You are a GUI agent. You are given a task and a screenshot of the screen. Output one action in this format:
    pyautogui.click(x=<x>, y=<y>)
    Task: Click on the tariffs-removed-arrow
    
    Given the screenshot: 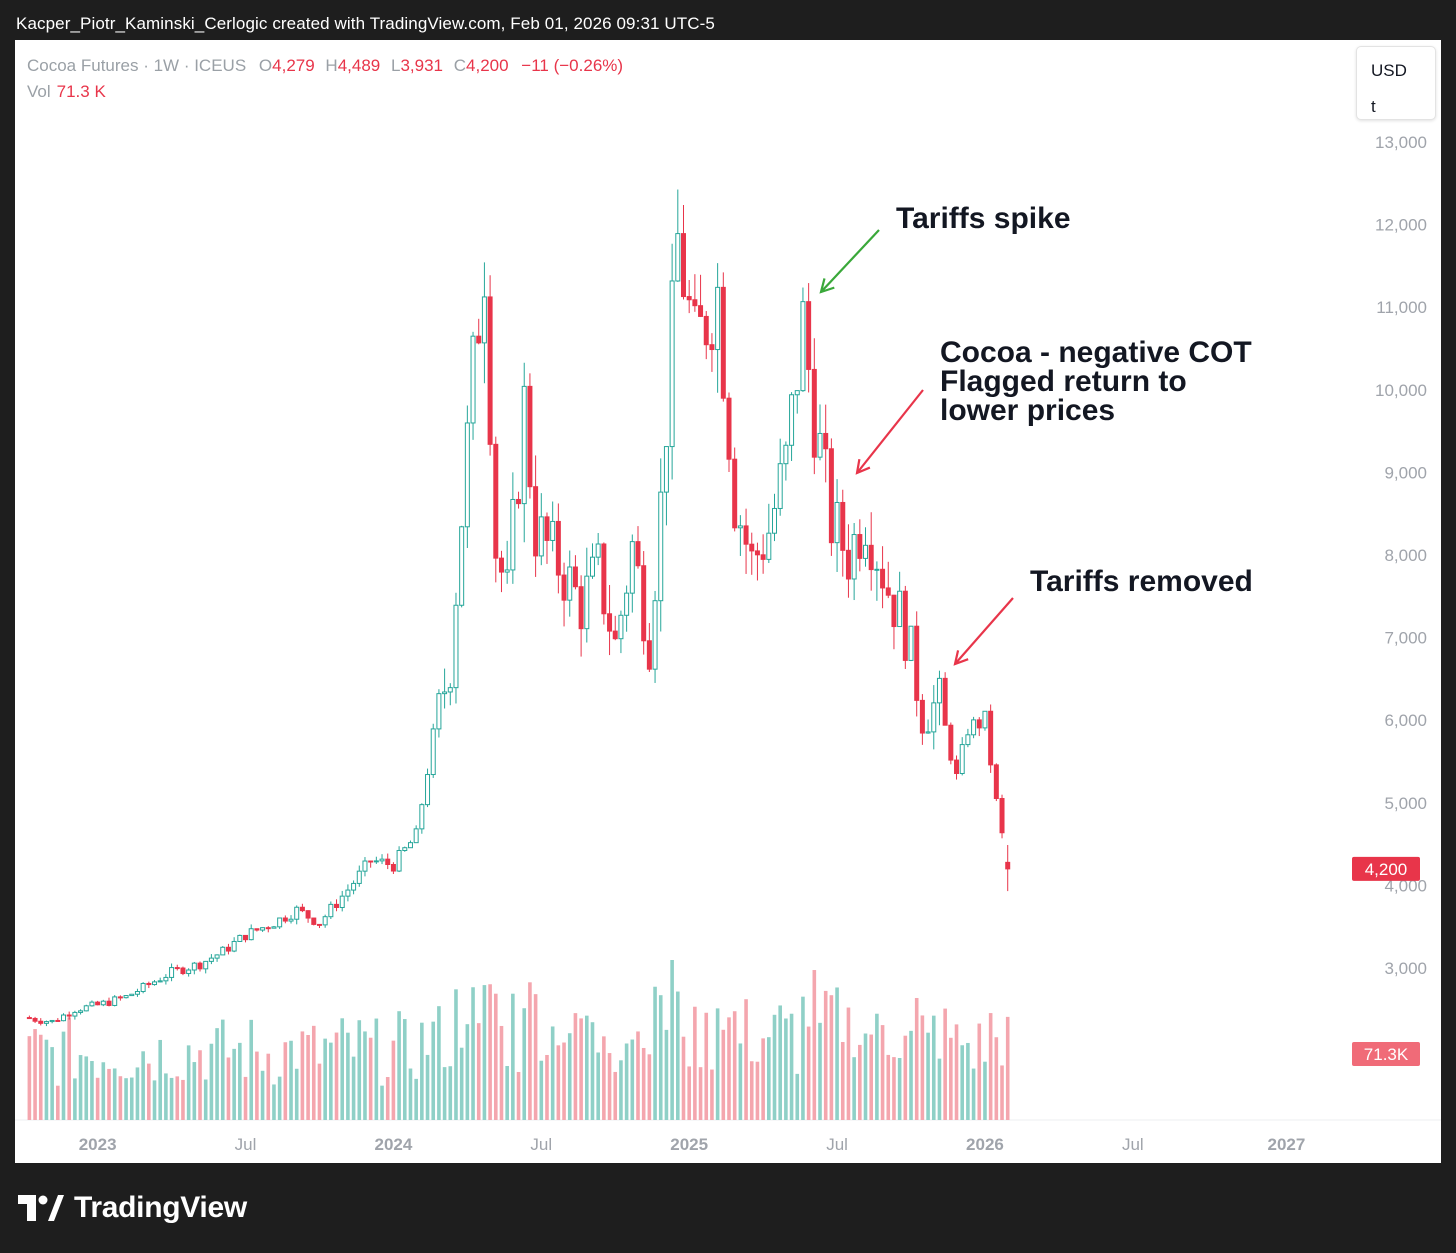 What is the action you would take?
    pyautogui.click(x=984, y=631)
    